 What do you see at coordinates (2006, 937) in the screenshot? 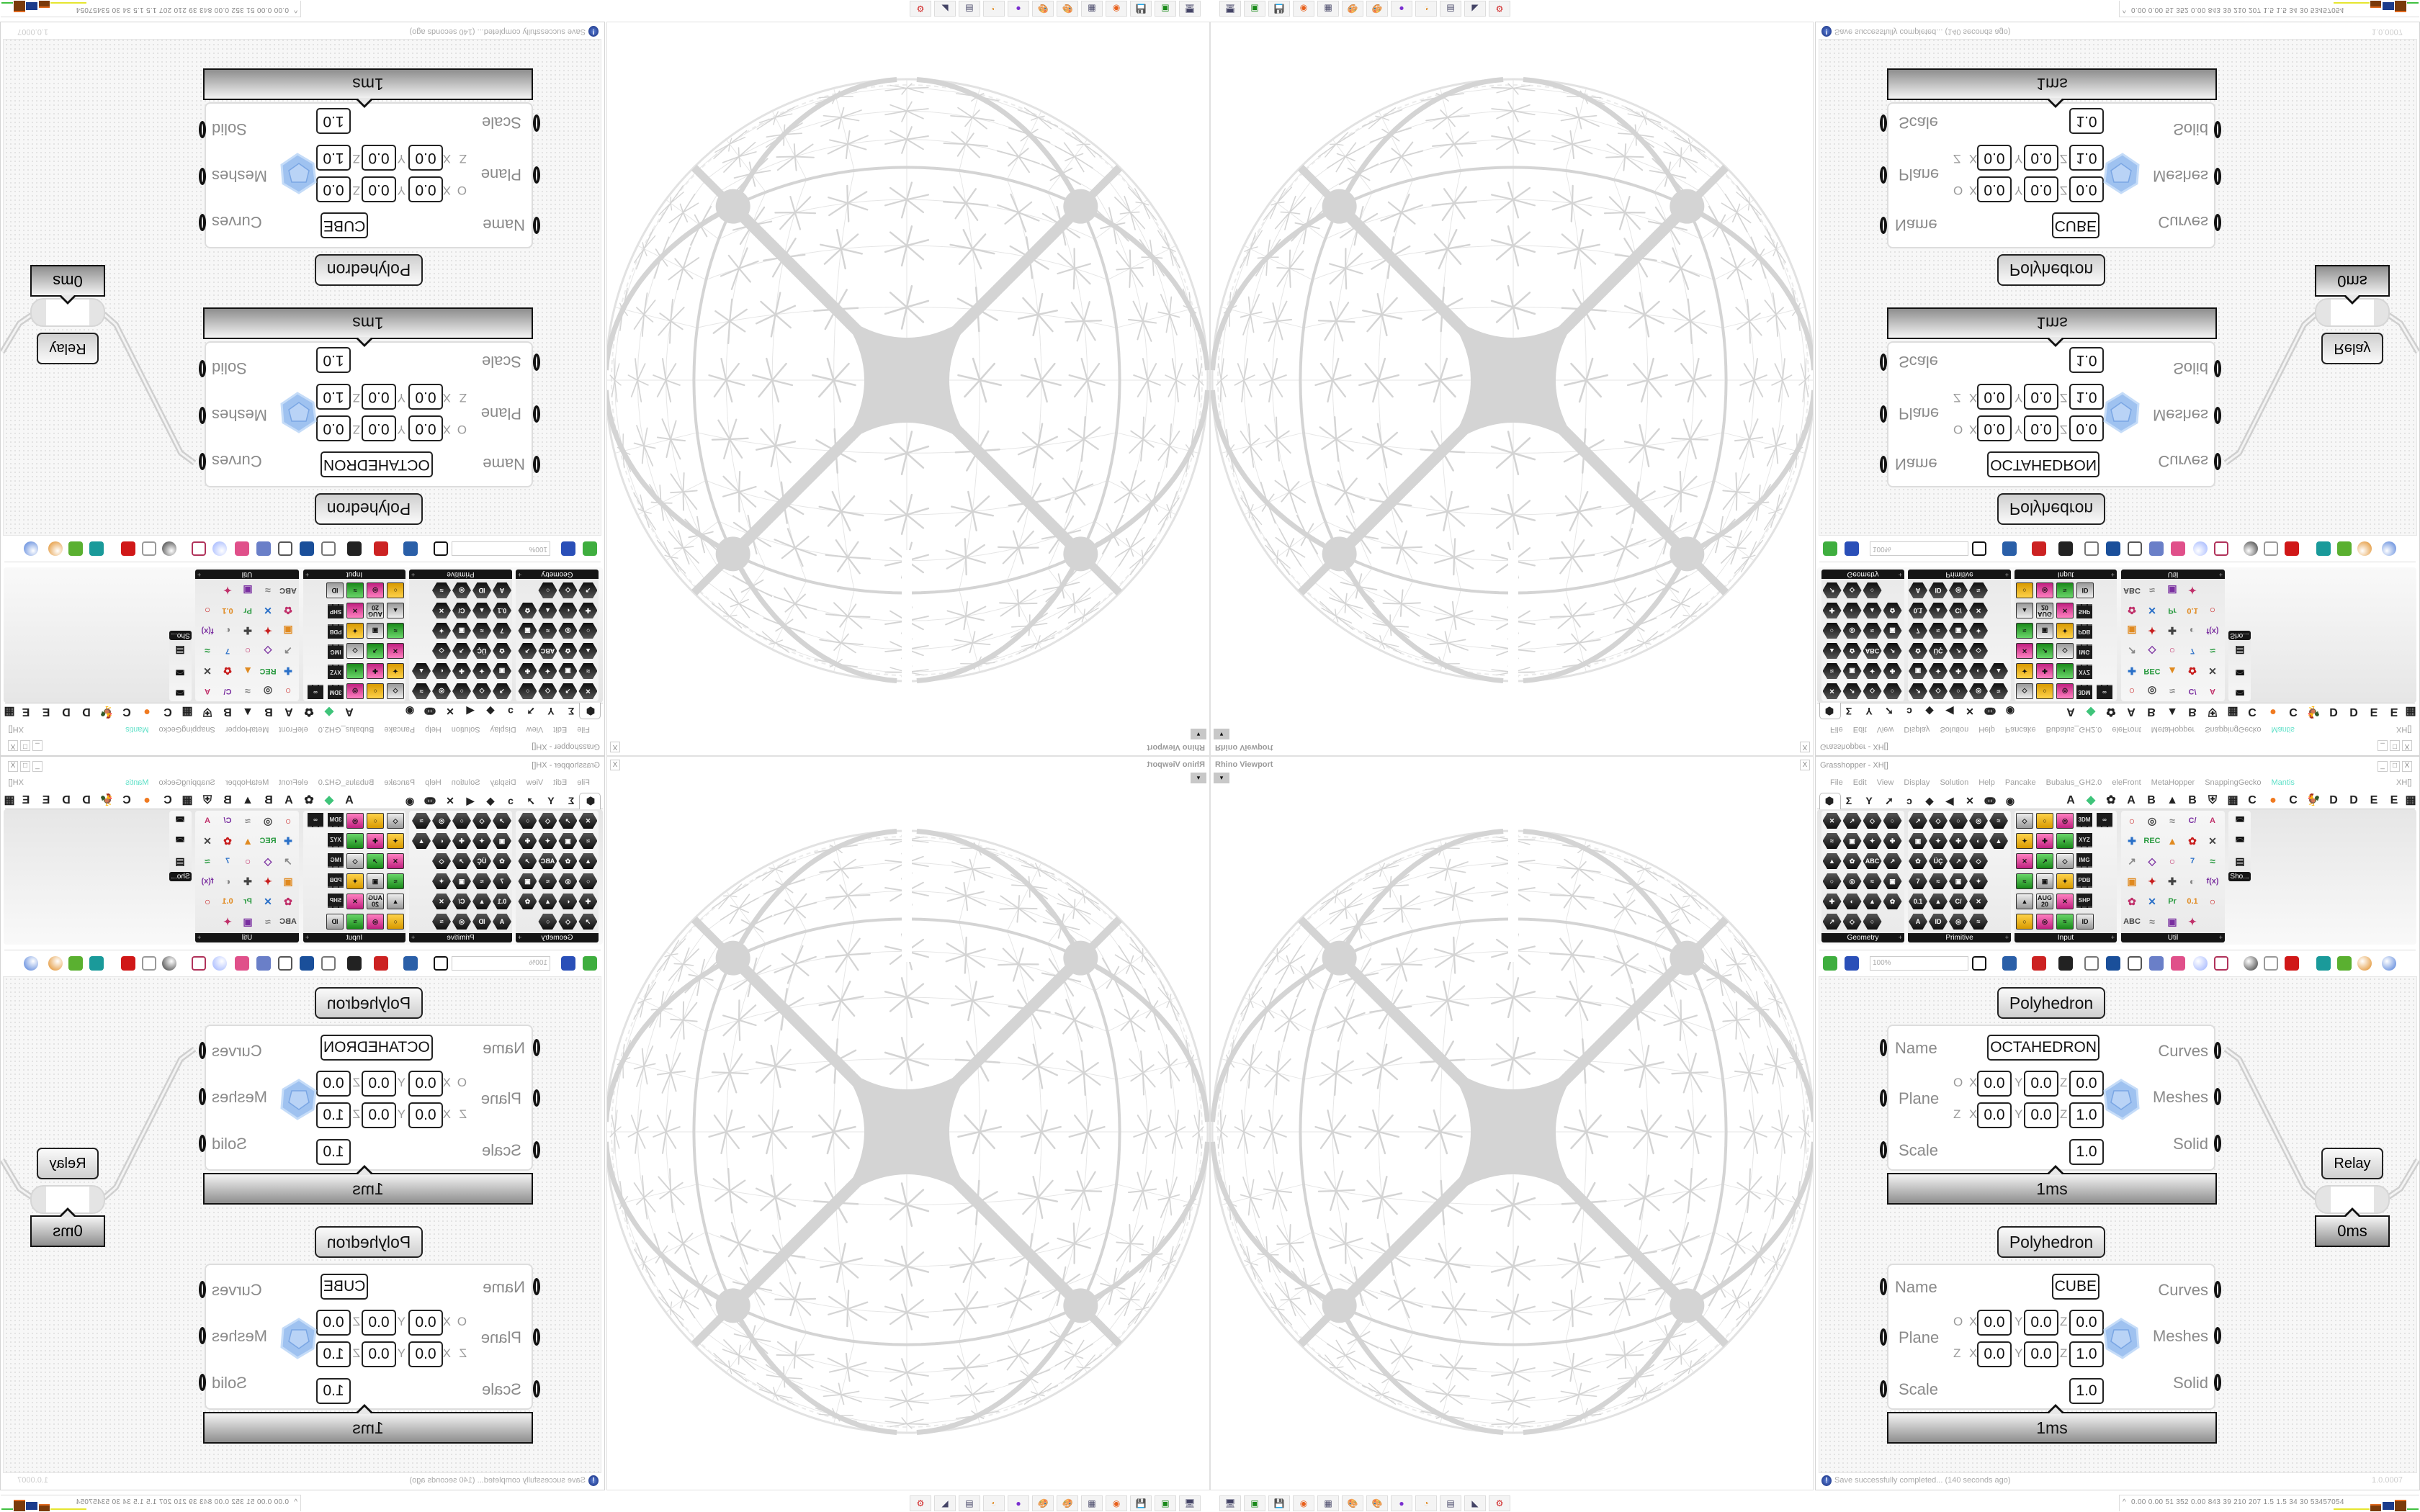
I see `expand-icon: +` at bounding box center [2006, 937].